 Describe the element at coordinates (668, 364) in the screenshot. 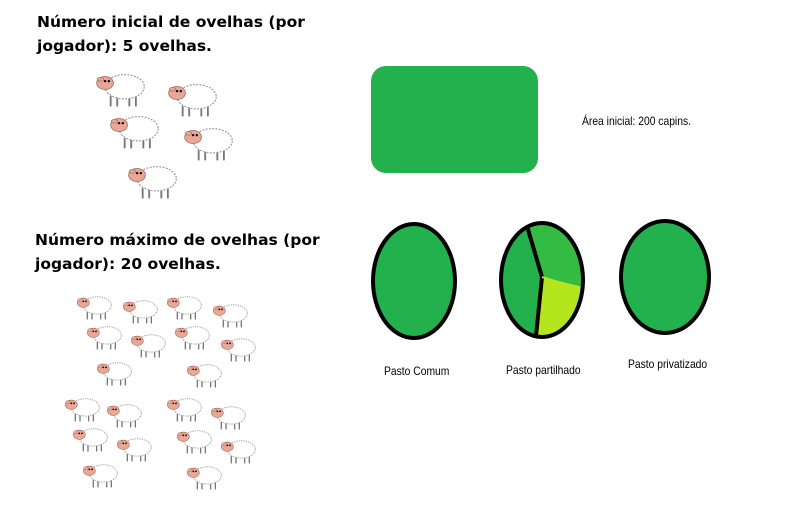

I see `private-pasture-label: Pasto privatizado` at that location.